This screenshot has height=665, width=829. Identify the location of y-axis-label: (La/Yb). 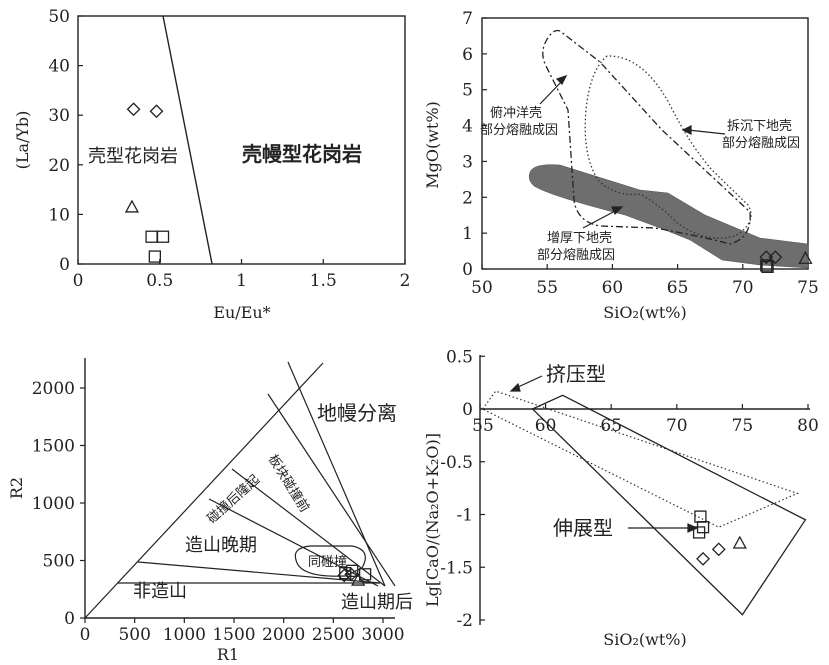
(22, 140).